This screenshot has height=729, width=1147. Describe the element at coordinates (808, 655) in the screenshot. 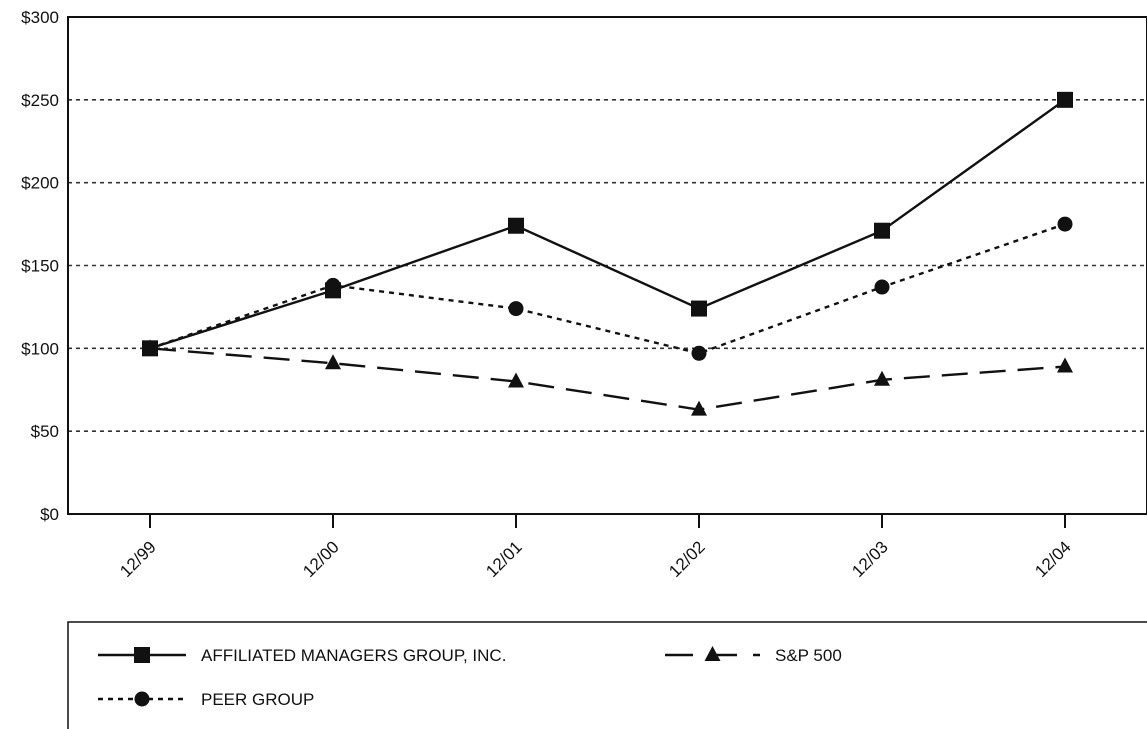

I see `legend-label: S&P 500` at that location.